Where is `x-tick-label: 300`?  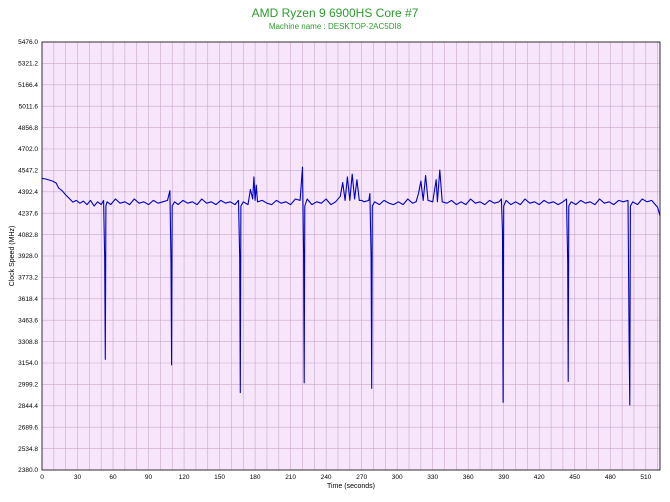
x-tick-label: 300 is located at coordinates (397, 477).